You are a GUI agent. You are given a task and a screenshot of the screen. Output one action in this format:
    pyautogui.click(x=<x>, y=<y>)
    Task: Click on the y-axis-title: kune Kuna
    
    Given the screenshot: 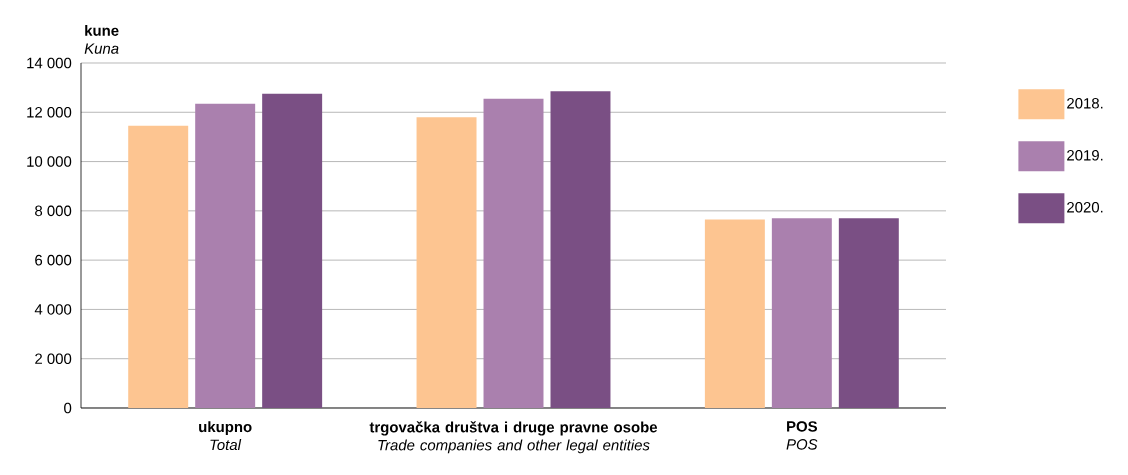 What is the action you would take?
    pyautogui.click(x=101, y=39)
    